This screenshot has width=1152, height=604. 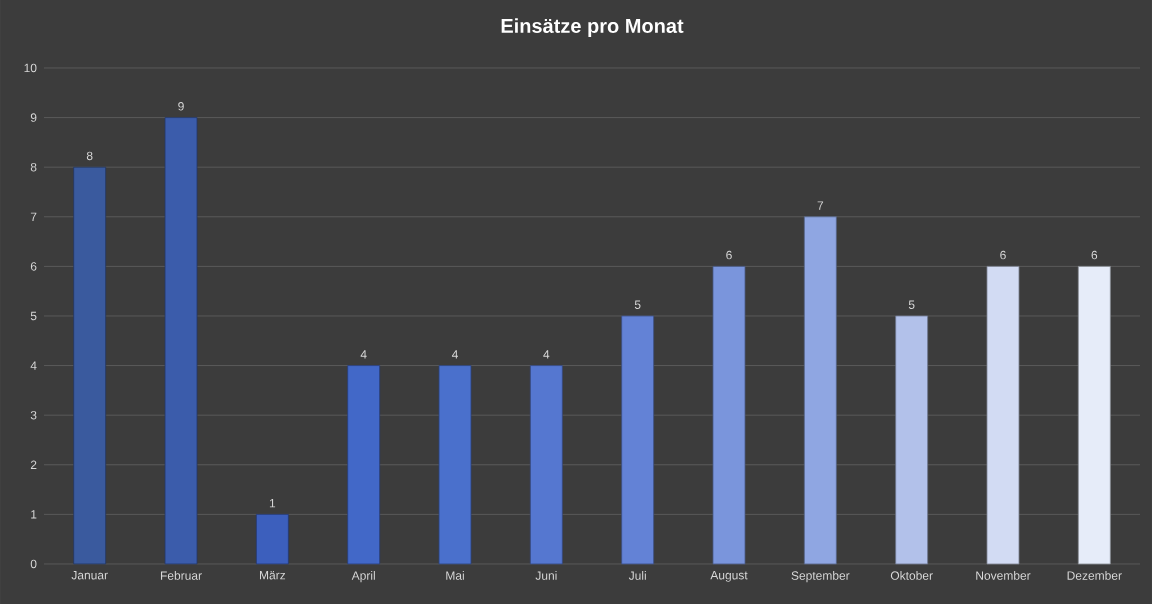 What do you see at coordinates (592, 27) in the screenshot?
I see `chart-title: Einsätze pro Monat` at bounding box center [592, 27].